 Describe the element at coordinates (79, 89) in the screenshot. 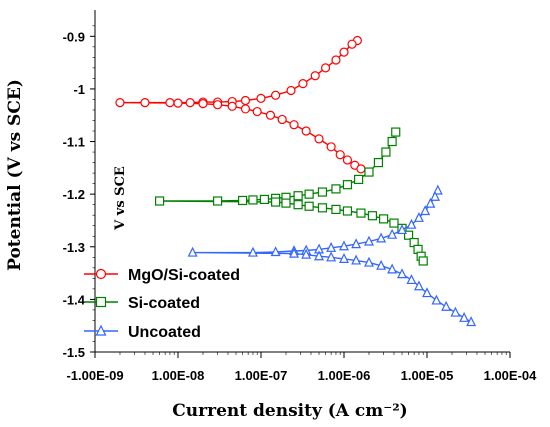

I see `y-tick-label: -1` at that location.